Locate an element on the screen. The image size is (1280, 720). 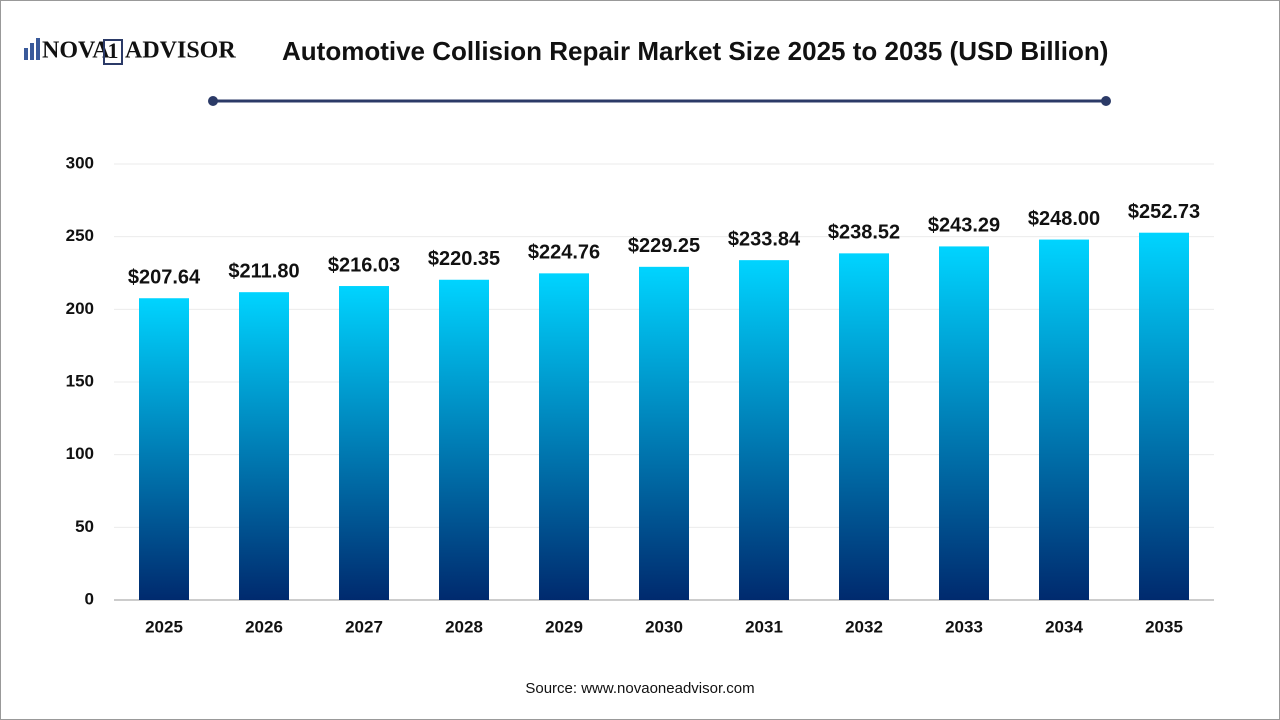
x-tick-label: 2027 is located at coordinates (364, 626).